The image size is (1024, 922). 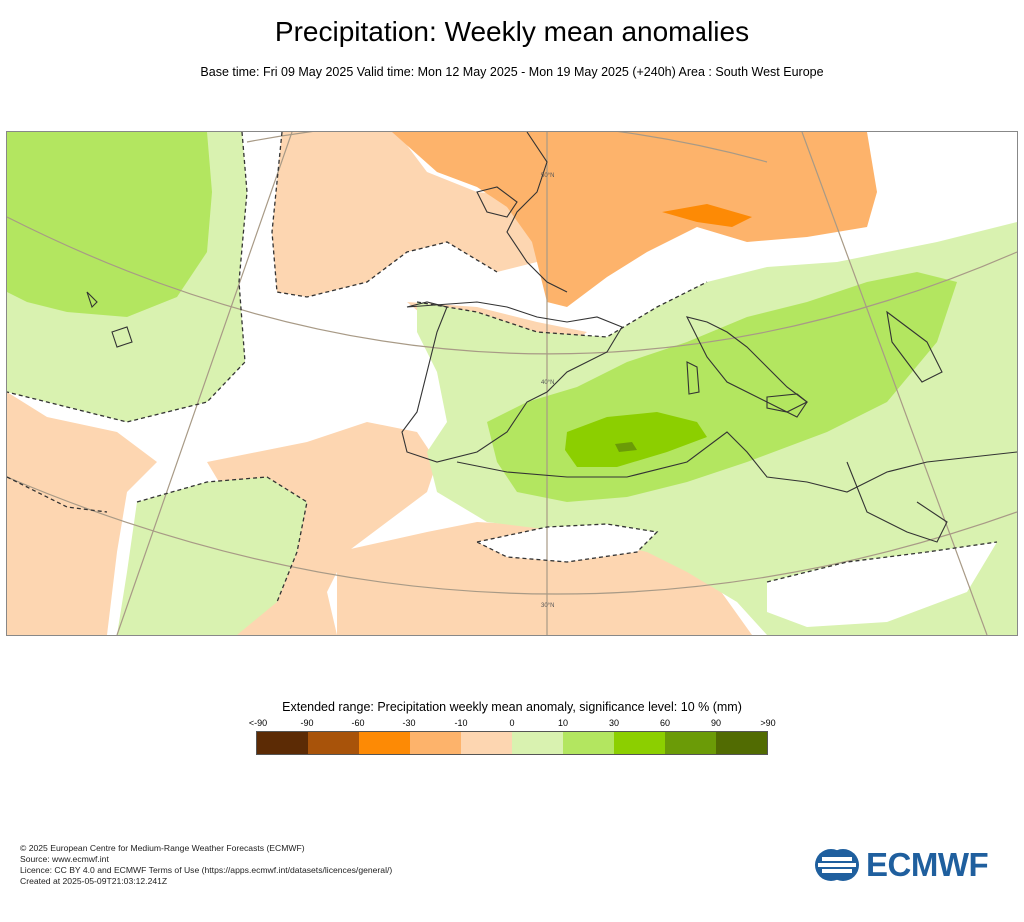 I want to click on legend-tick: -10, so click(x=461, y=723).